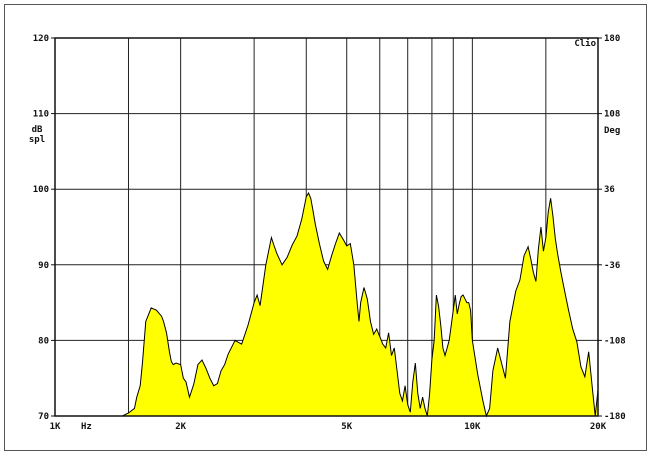 The width and height of the screenshot is (653, 457). Describe the element at coordinates (472, 427) in the screenshot. I see `x-tick-label: 10K` at that location.